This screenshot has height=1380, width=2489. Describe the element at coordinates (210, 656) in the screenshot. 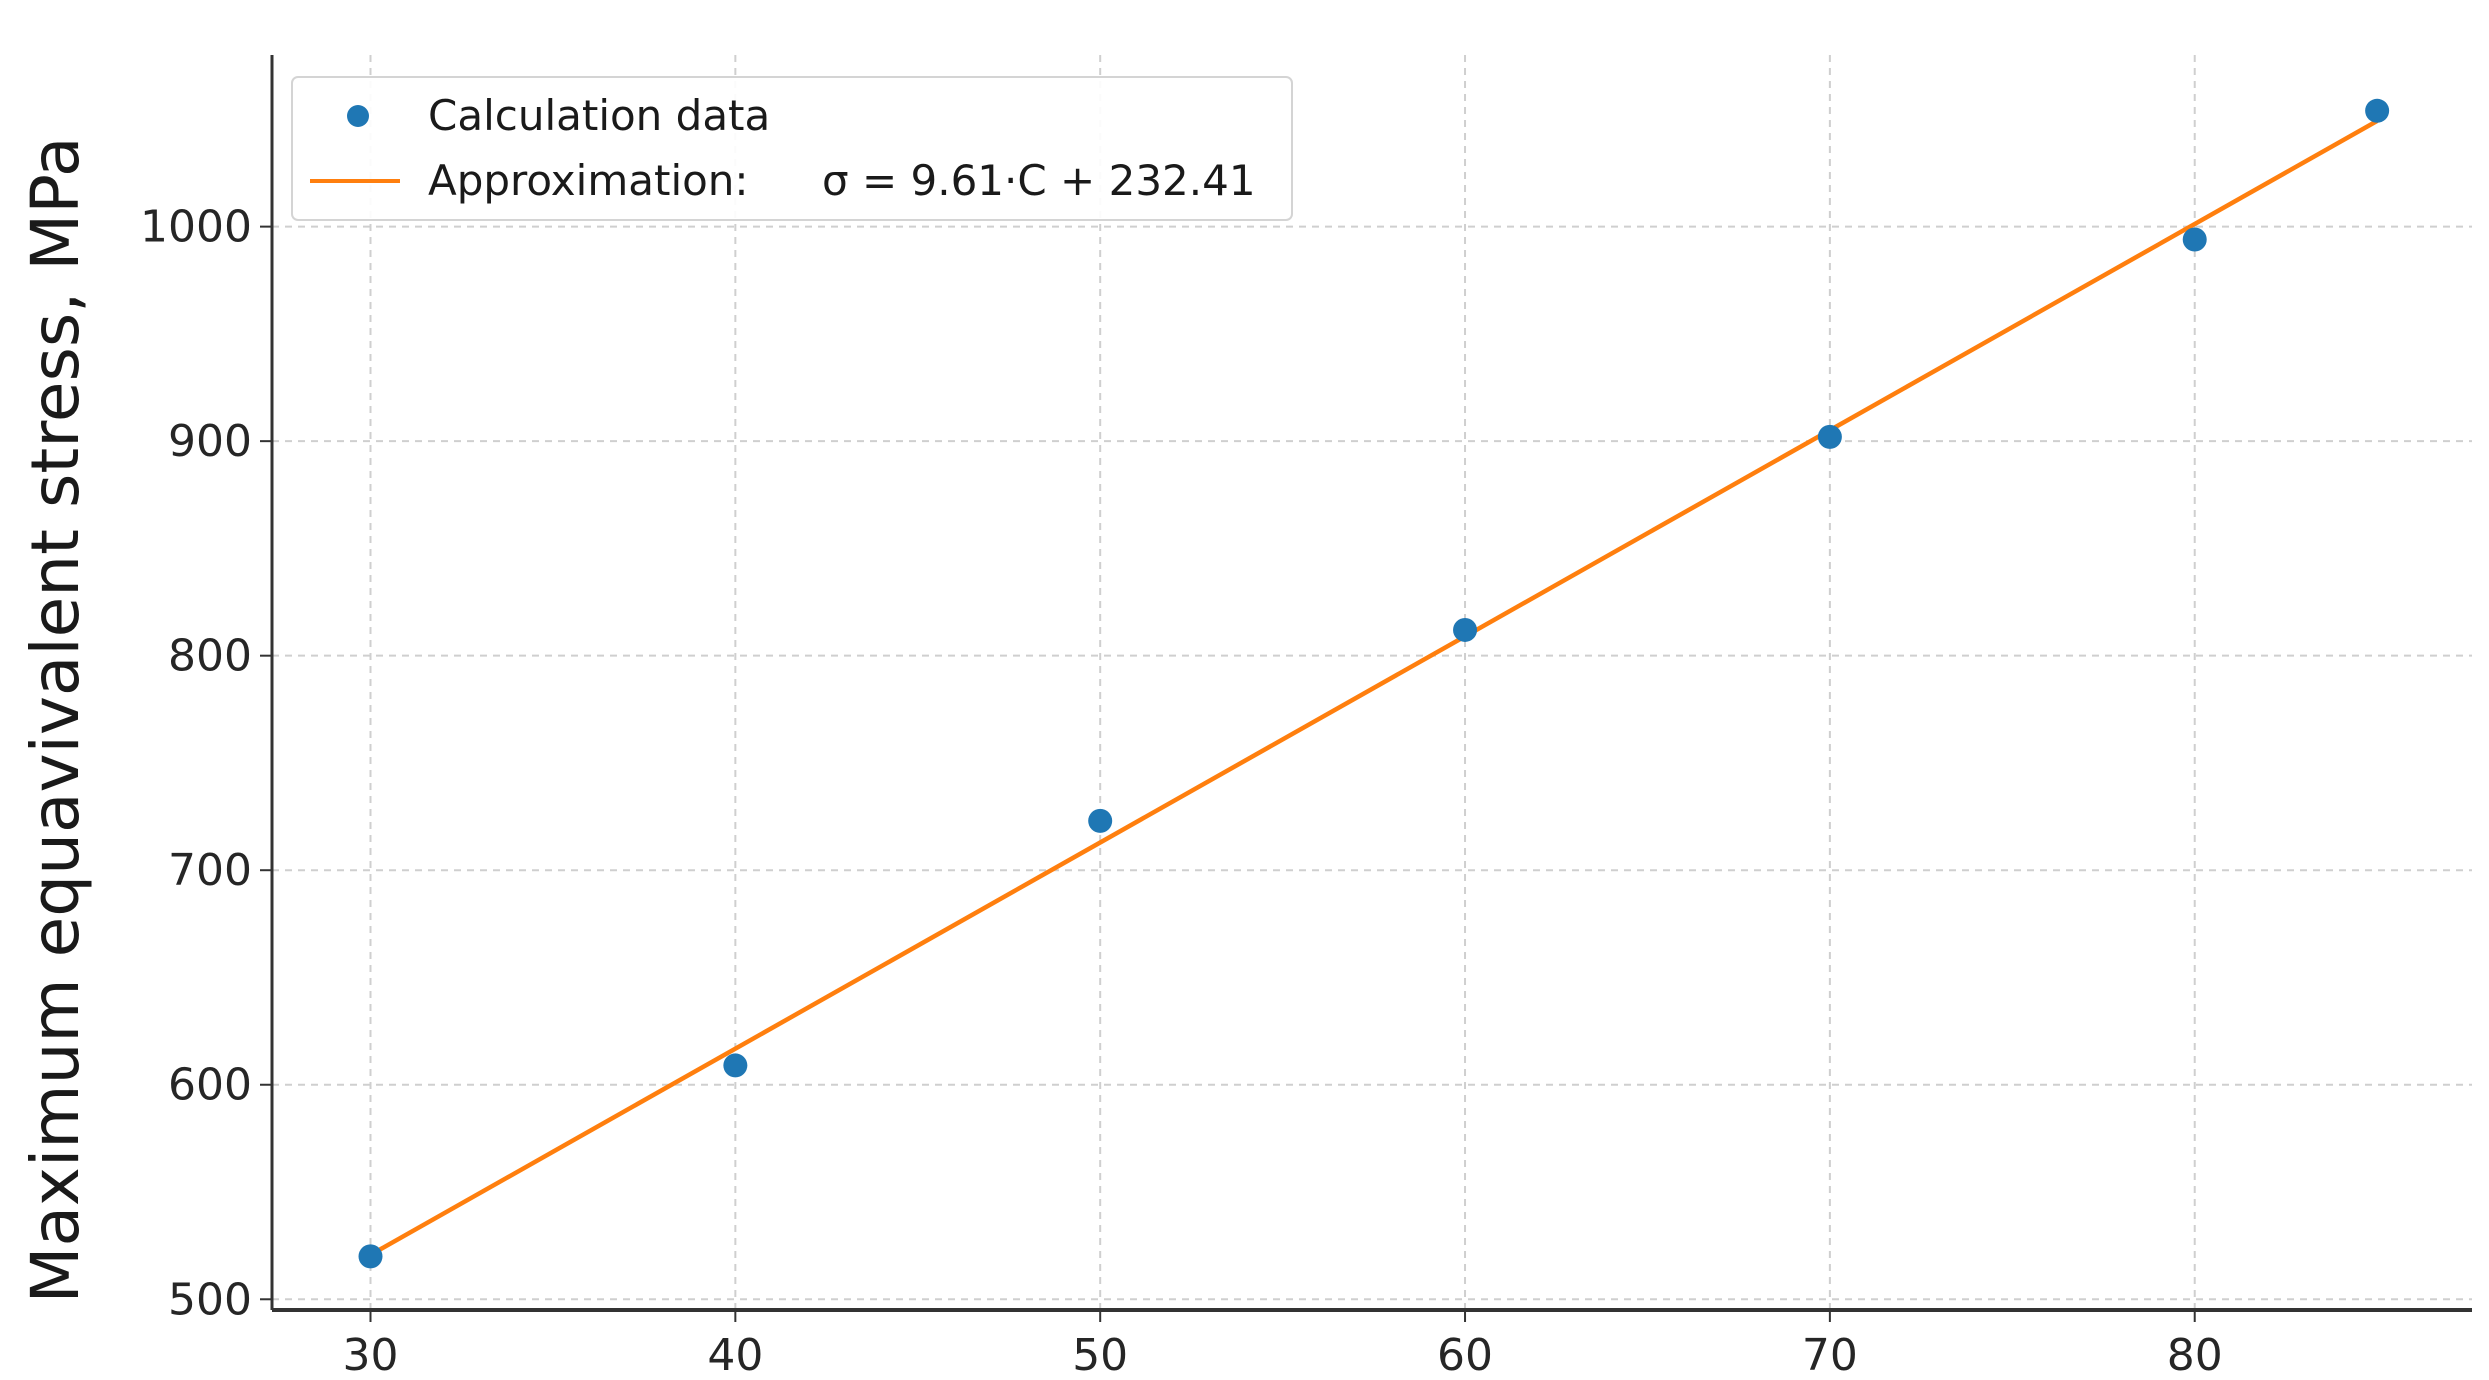

I see `y-tick-label-800: 800` at that location.